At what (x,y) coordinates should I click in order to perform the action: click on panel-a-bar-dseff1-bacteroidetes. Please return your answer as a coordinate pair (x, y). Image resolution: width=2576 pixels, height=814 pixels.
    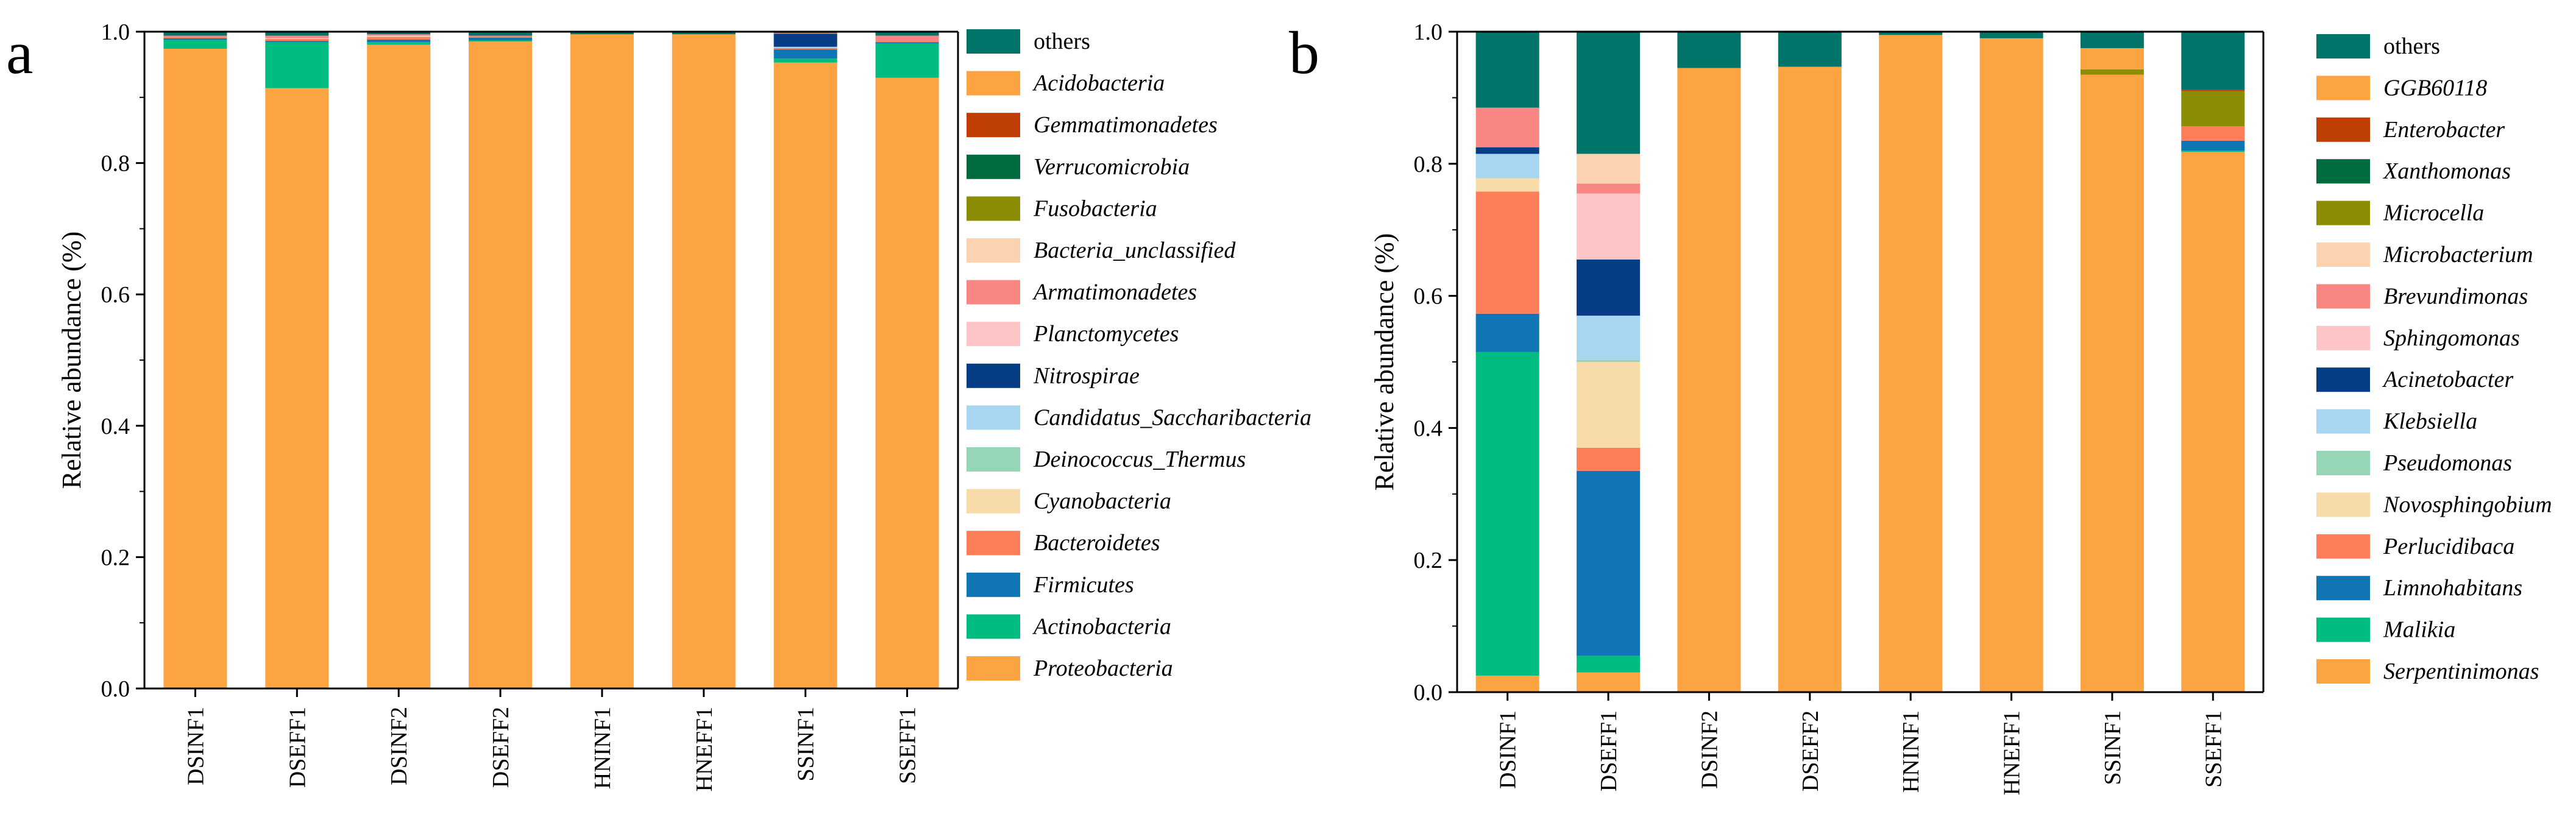
    Looking at the image, I should click on (297, 39).